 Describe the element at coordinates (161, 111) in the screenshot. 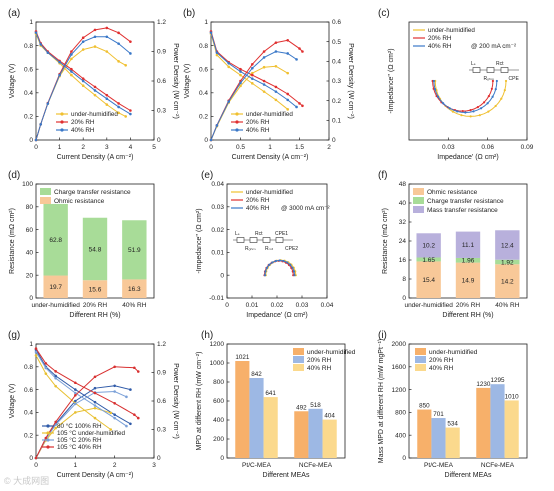

I see `panel-a-y2tick-label: 0.3` at that location.